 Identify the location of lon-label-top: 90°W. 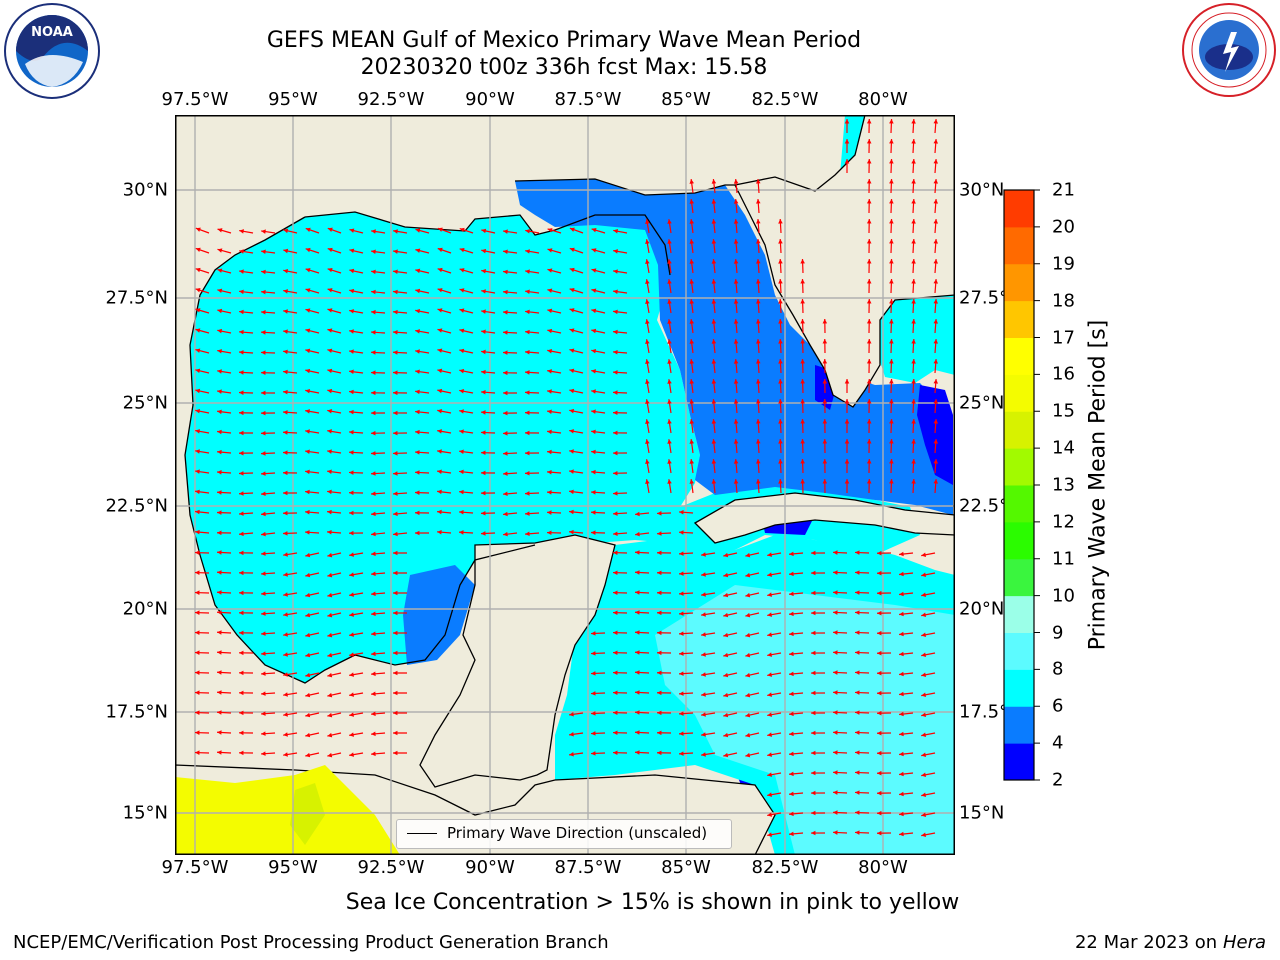
(490, 99).